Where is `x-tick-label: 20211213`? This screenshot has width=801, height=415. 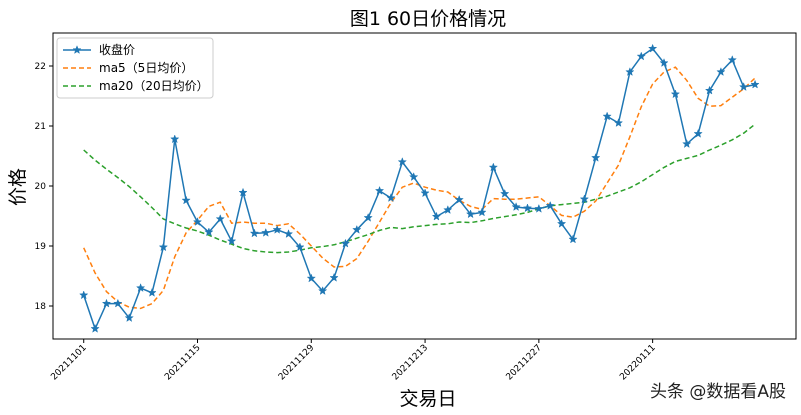 x-tick-label: 20211213 is located at coordinates (410, 362).